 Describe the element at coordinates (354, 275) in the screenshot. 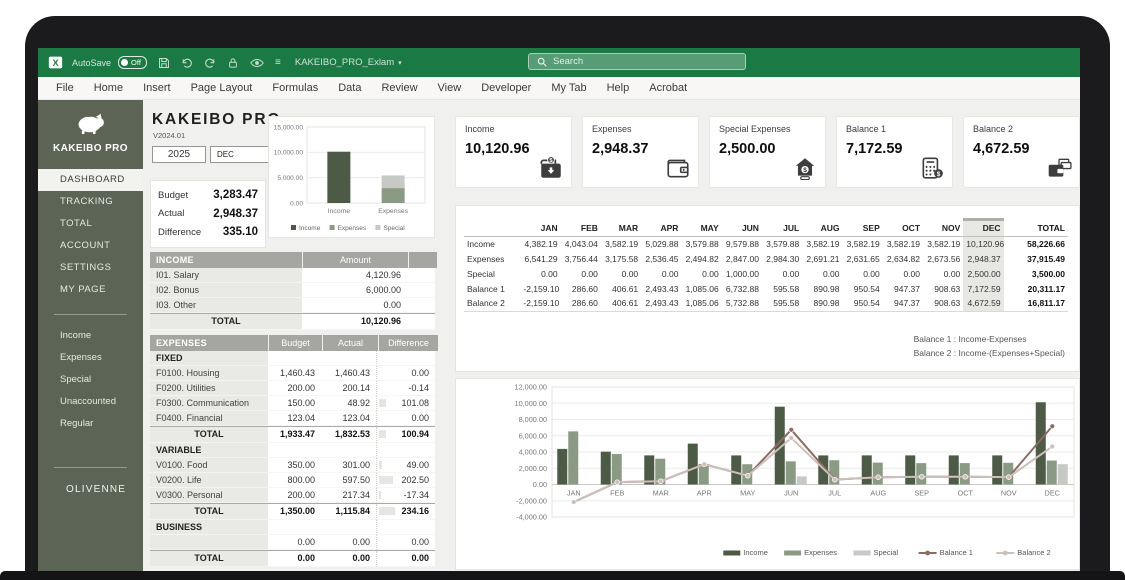

I see `income-item-amount: 4,120.96` at that location.